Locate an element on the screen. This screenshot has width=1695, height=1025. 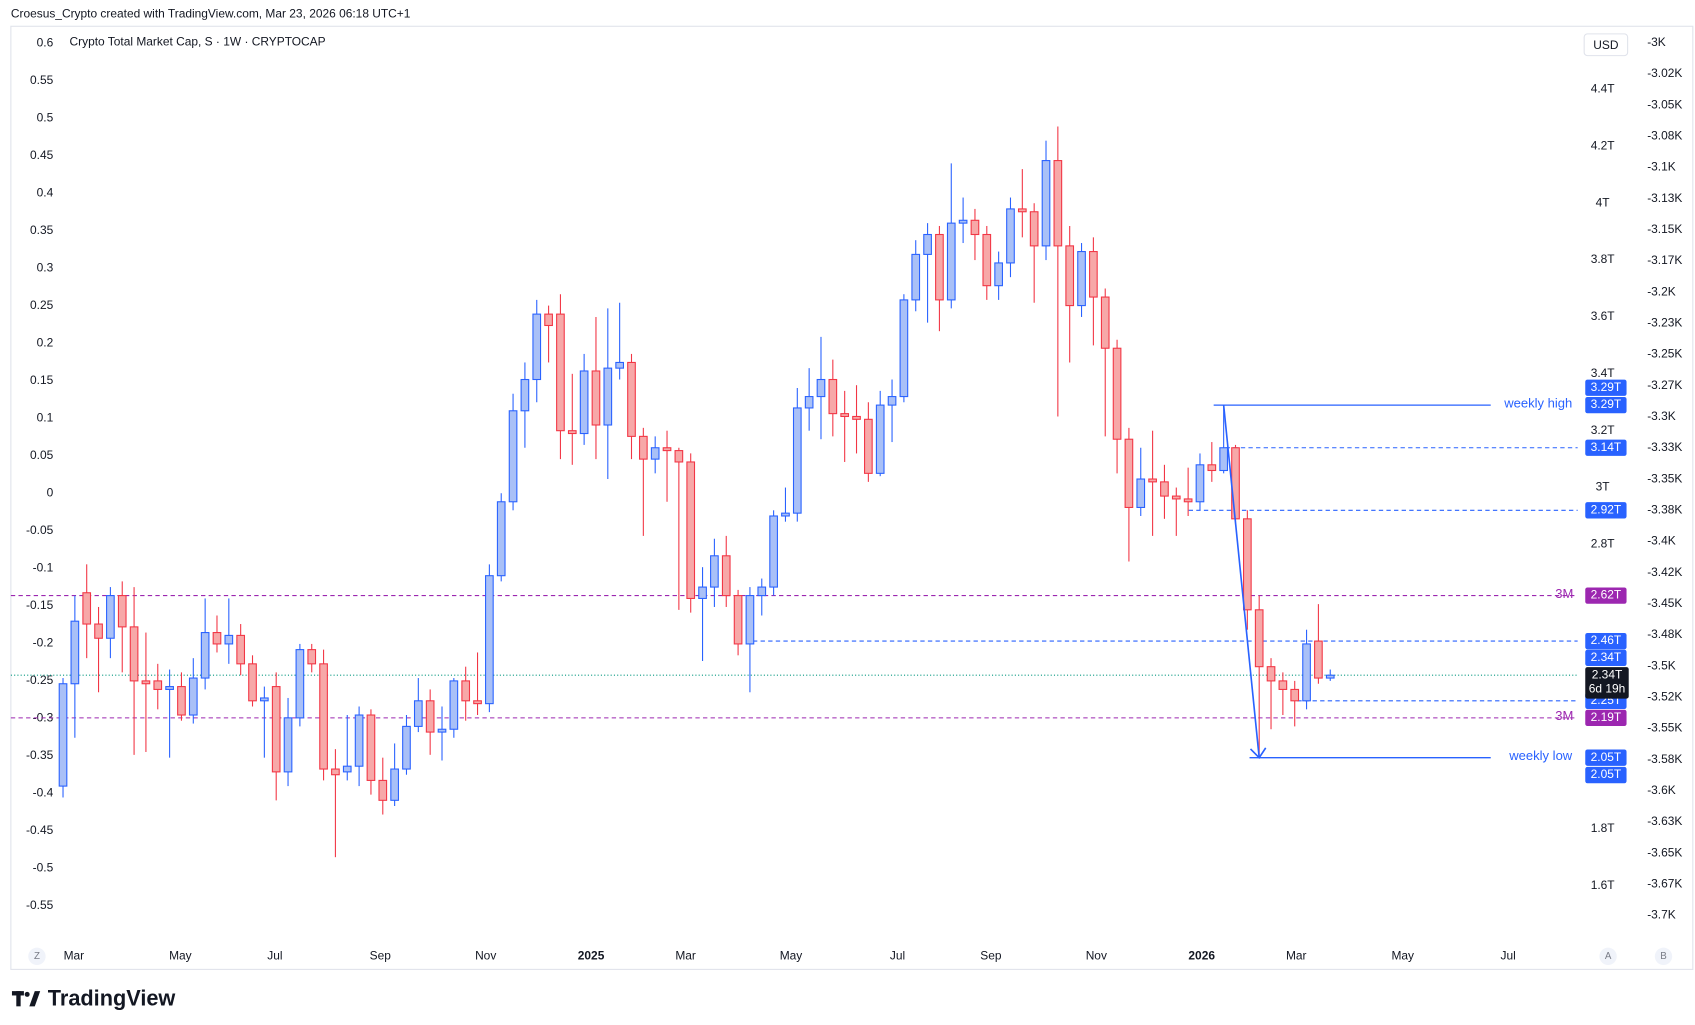
right2-tick-label: -3.05K is located at coordinates (1664, 104).